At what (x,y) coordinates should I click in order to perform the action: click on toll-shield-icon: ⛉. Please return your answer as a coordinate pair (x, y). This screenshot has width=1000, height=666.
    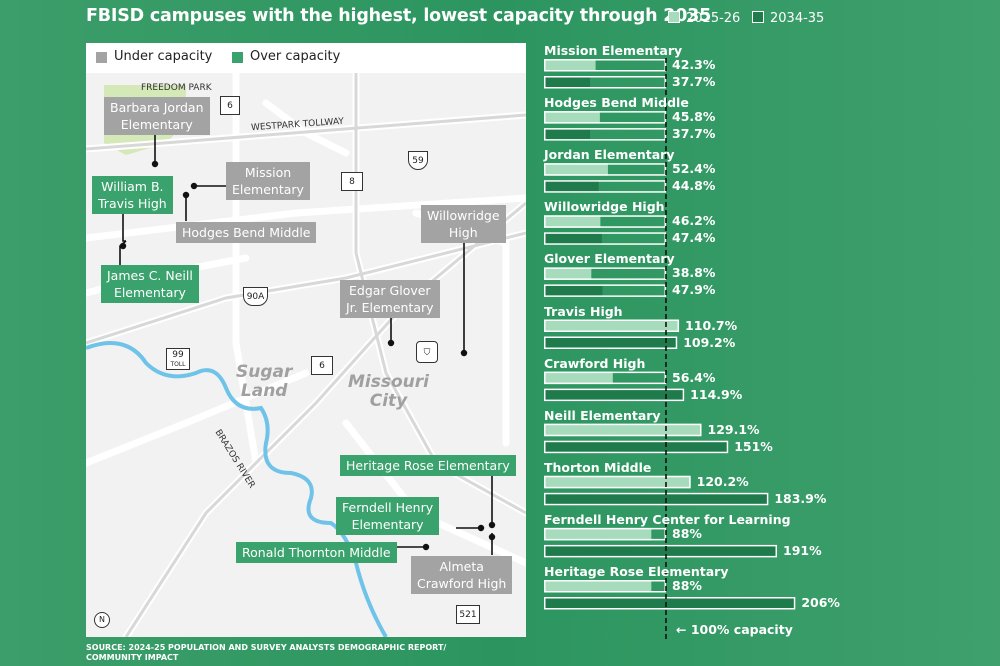
    Looking at the image, I should click on (427, 352).